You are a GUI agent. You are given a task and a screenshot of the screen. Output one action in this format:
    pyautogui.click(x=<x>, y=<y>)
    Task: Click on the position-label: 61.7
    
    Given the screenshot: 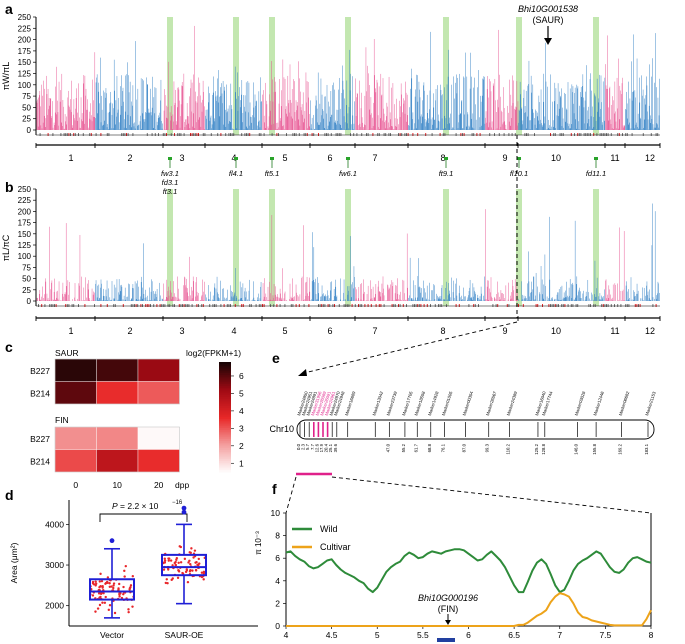 What is the action you would take?
    pyautogui.click(x=415, y=447)
    